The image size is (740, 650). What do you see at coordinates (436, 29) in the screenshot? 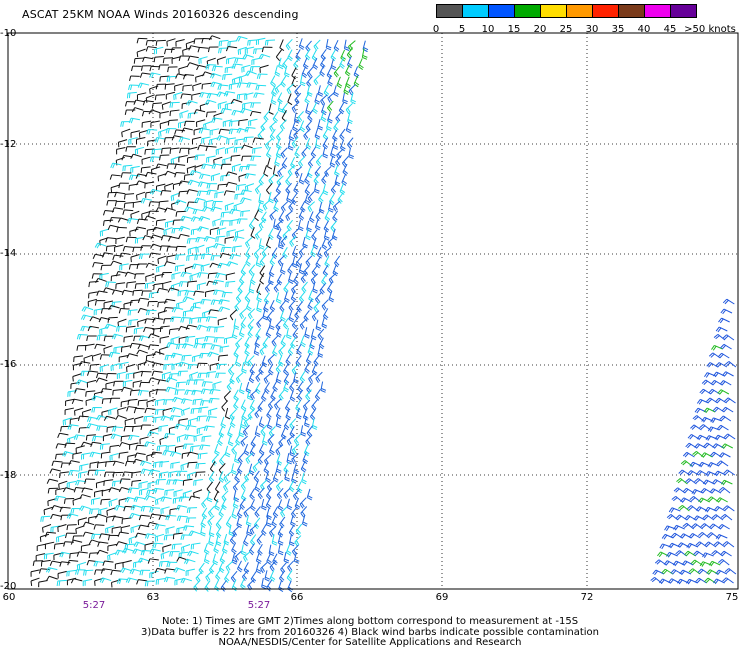
I see `legend-label: 0` at bounding box center [436, 29].